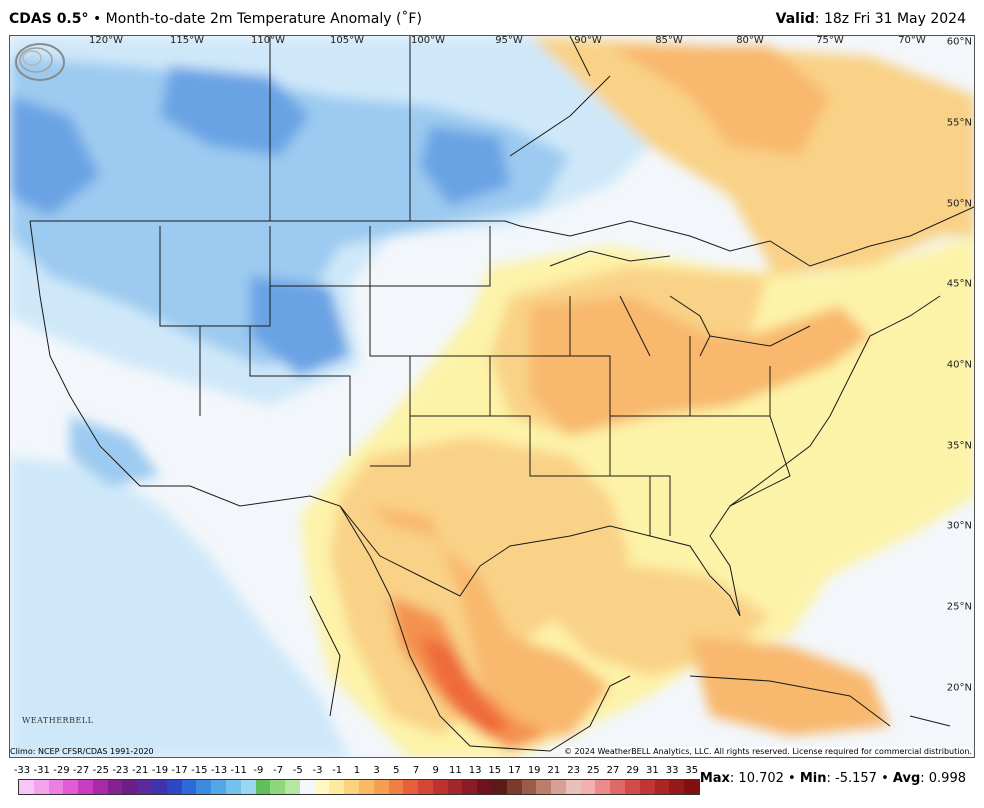  I want to click on legend-label: -9, so click(258, 770).